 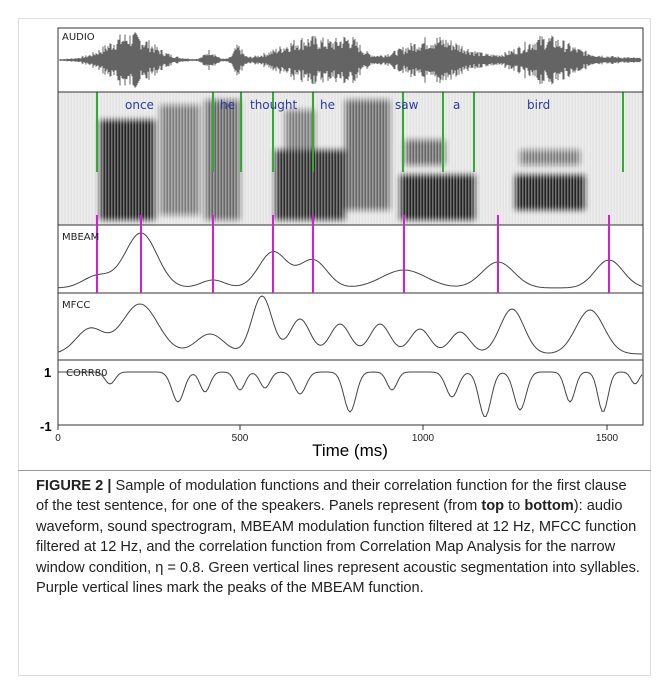 I want to click on x-tick-label: 500, so click(x=240, y=438).